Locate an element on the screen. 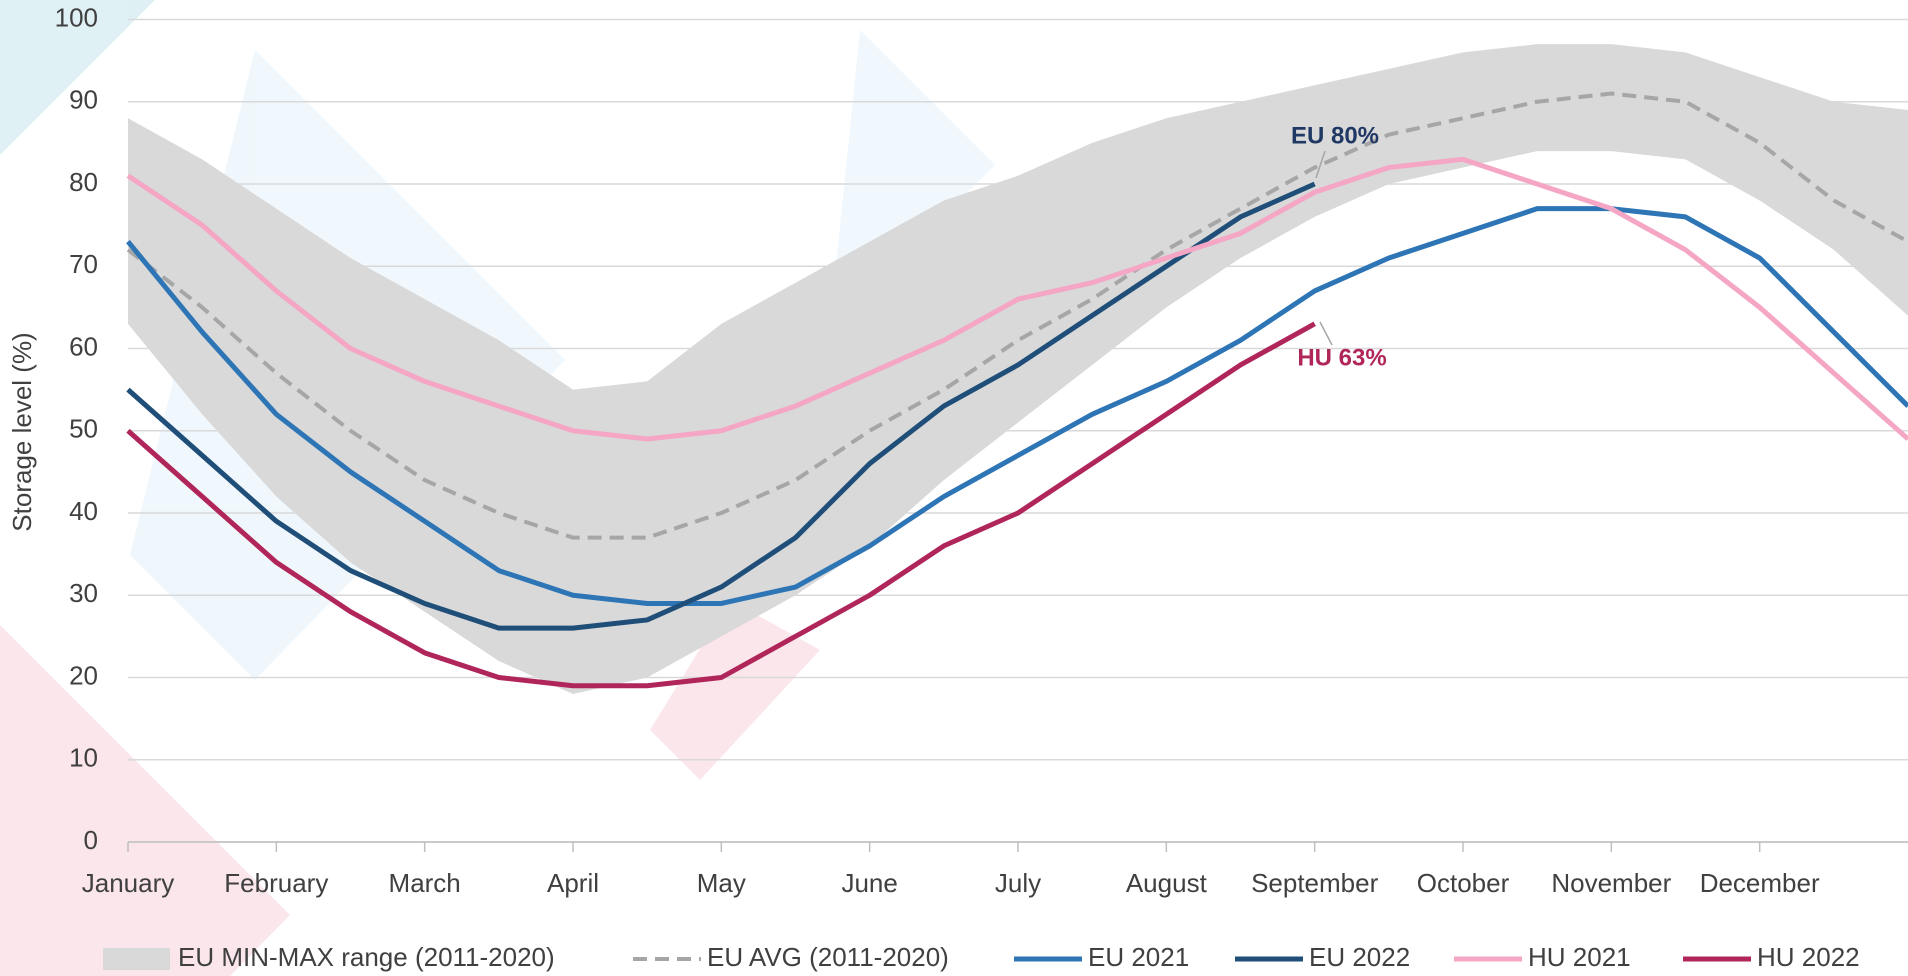 This screenshot has height=976, width=1908. legend-label: EU MIN-MAX range (2011-2020) is located at coordinates (366, 957).